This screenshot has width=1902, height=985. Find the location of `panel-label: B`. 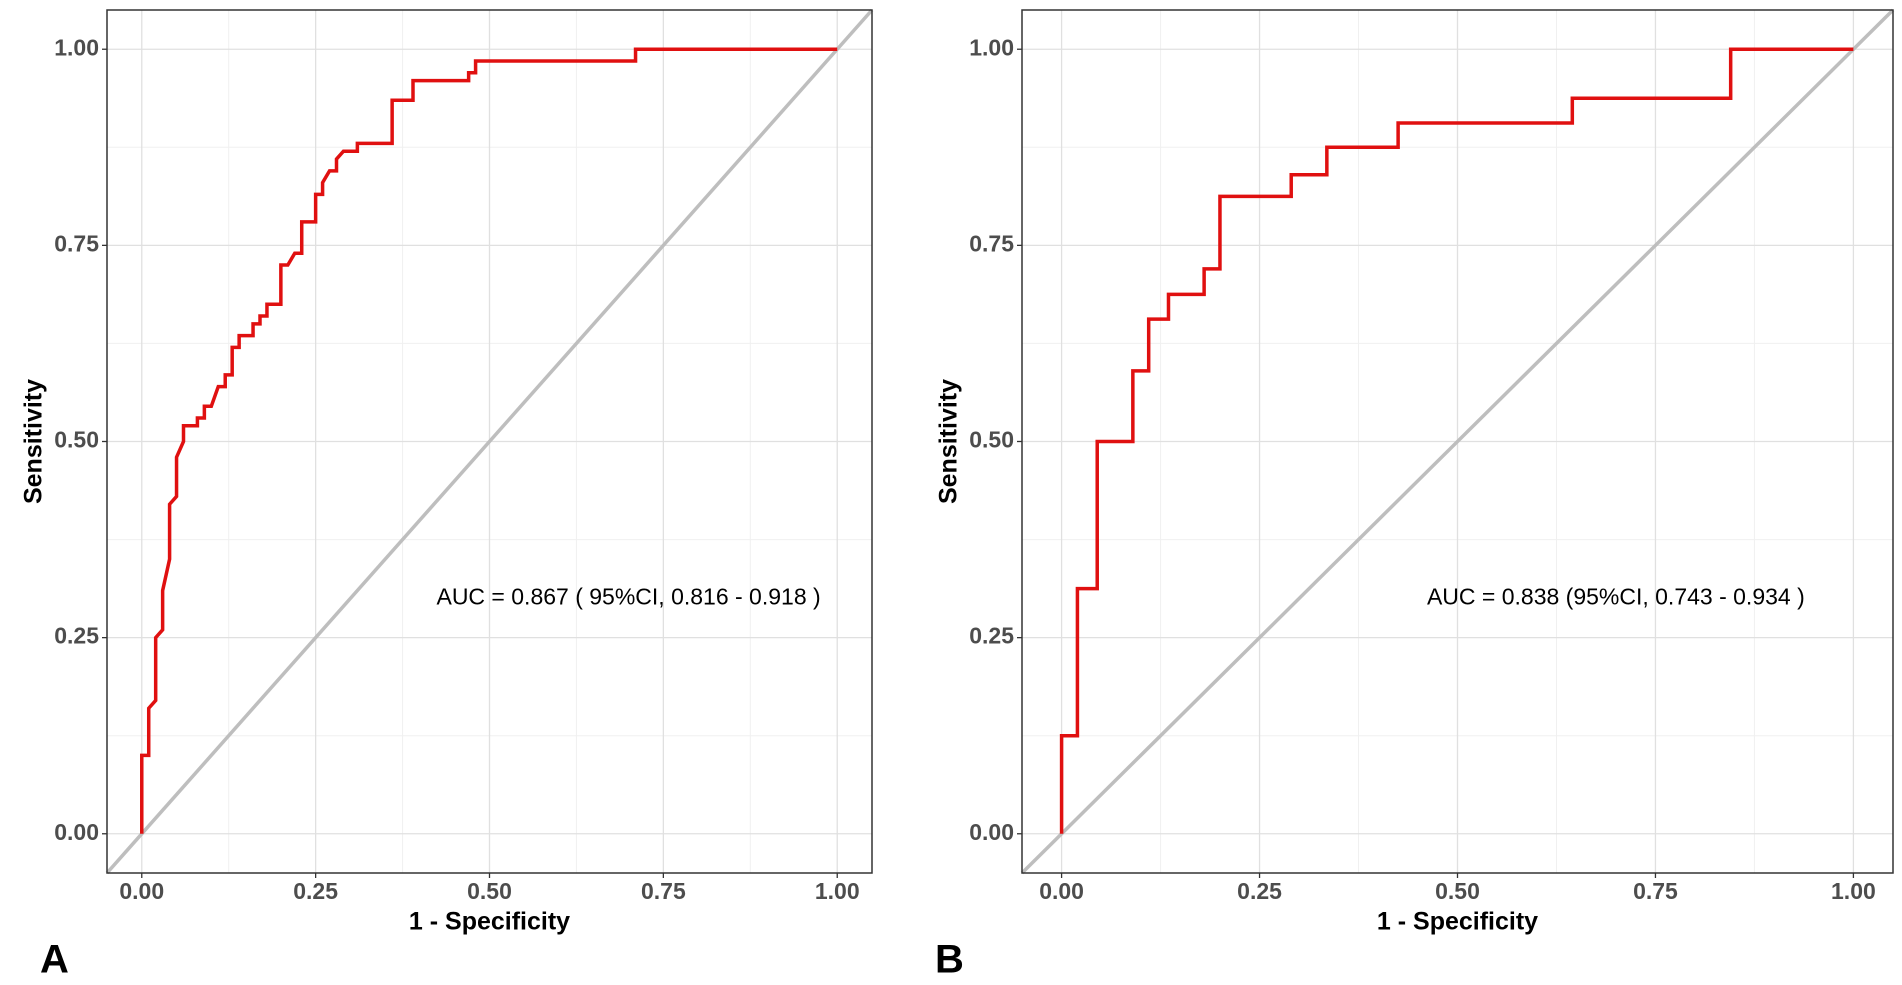

panel-label: B is located at coordinates (949, 960).